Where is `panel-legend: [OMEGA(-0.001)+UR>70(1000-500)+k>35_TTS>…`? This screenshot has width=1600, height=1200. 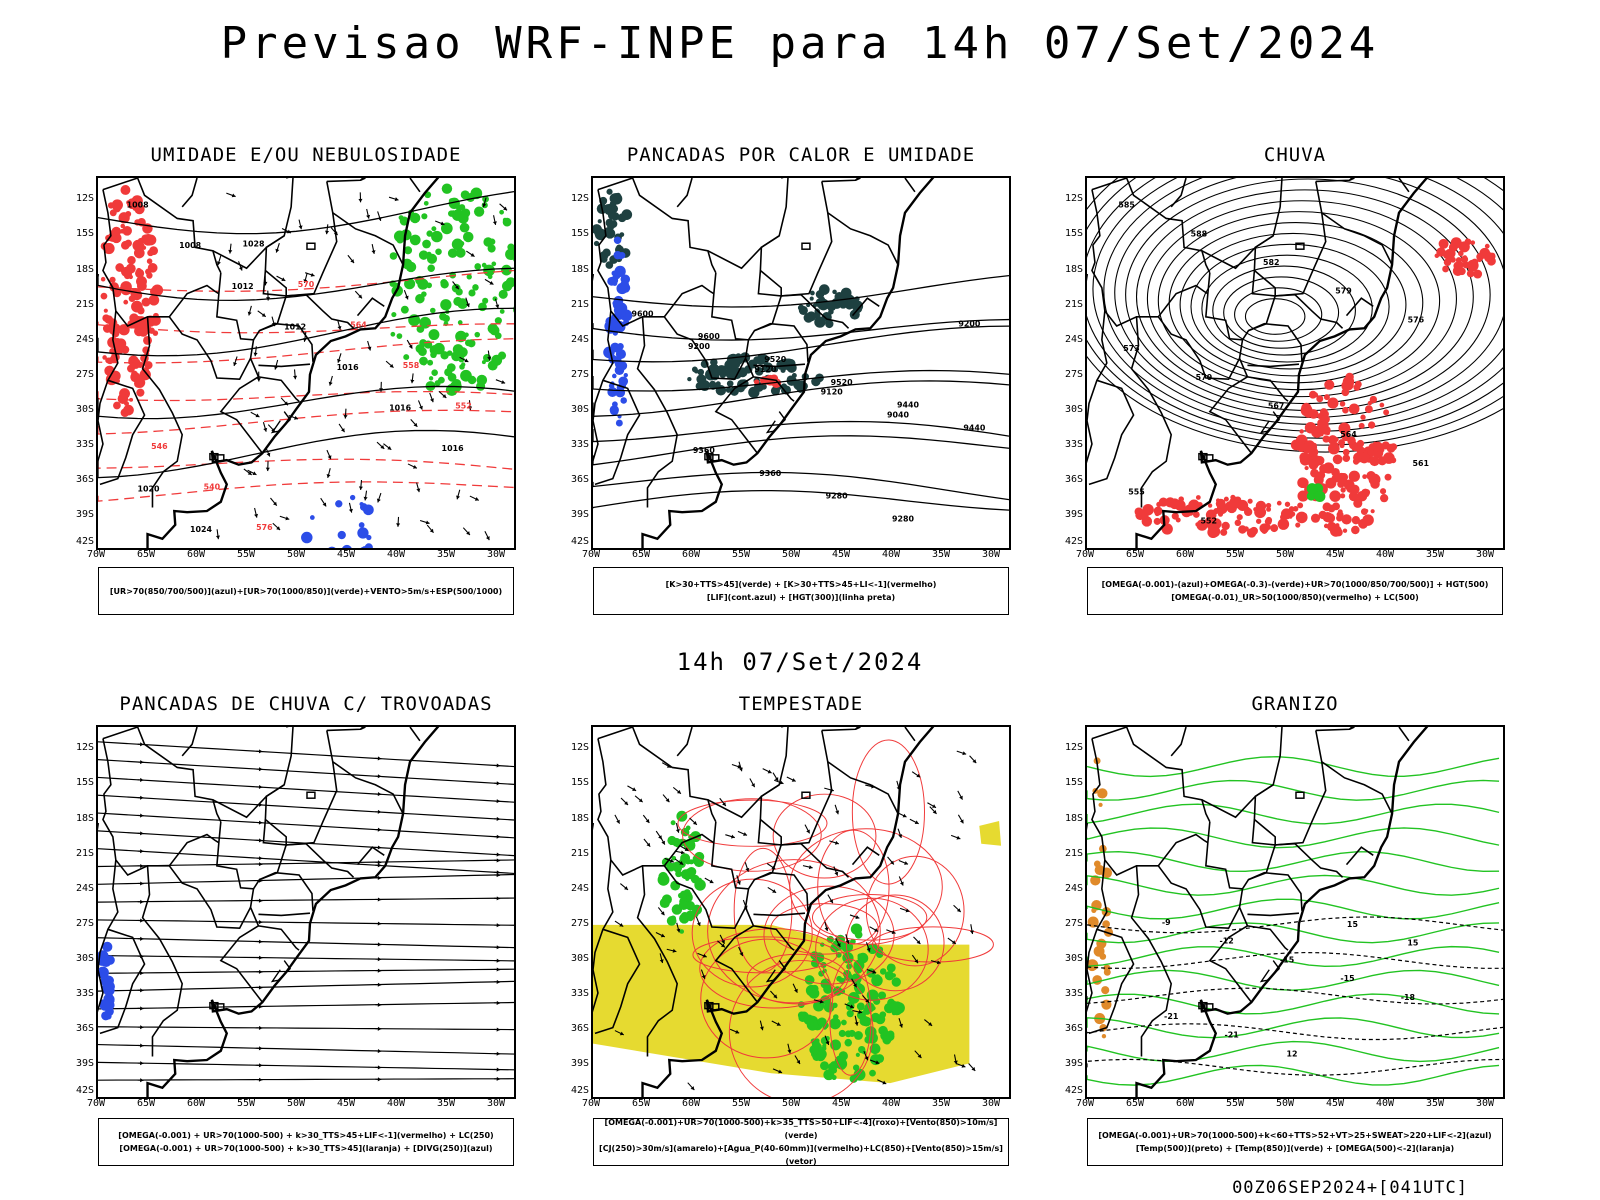 panel-legend: [OMEGA(-0.001)+UR>70(1000-500)+k>35_TTS>… is located at coordinates (801, 1142).